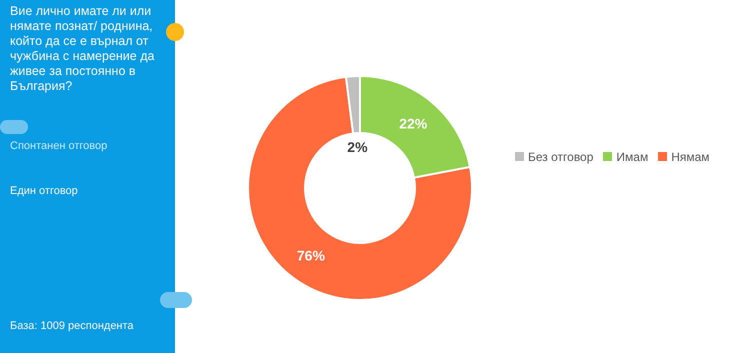 Image resolution: width=740 pixels, height=353 pixels. Describe the element at coordinates (311, 256) in the screenshot. I see `data-label: 76%` at that location.